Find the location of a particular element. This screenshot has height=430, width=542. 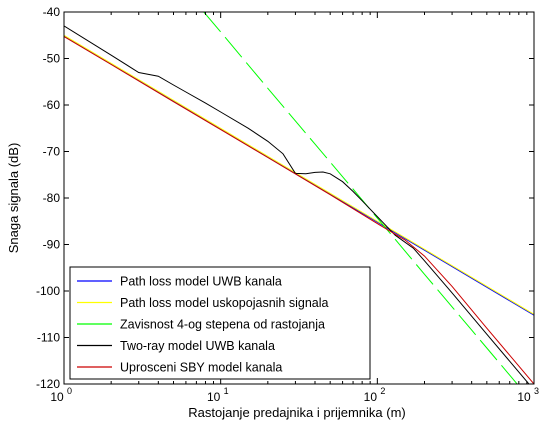

x-tick-label-exponent: 2 is located at coordinates (382, 391).